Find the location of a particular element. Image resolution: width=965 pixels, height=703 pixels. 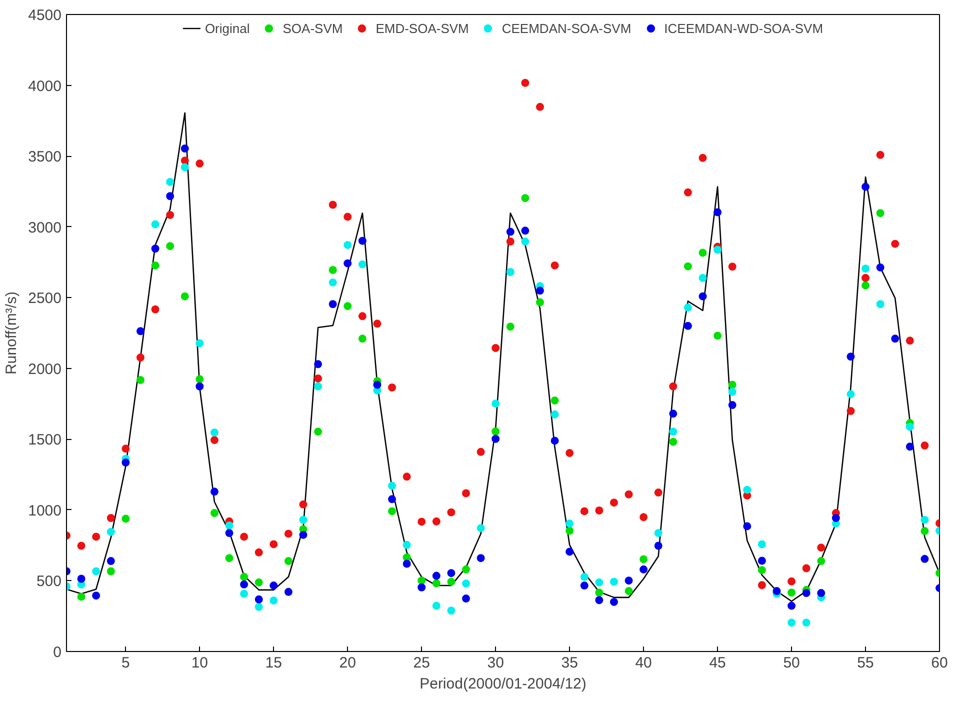

y-tick-label: 3500 is located at coordinates (45, 157).